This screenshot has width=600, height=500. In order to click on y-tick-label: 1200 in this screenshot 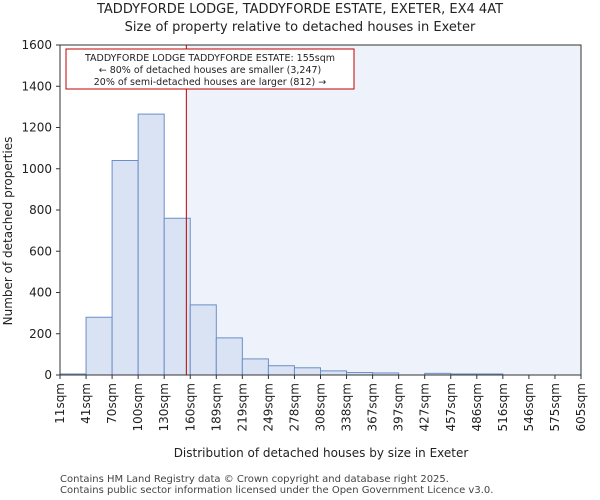, I will do `click(36, 128)`.